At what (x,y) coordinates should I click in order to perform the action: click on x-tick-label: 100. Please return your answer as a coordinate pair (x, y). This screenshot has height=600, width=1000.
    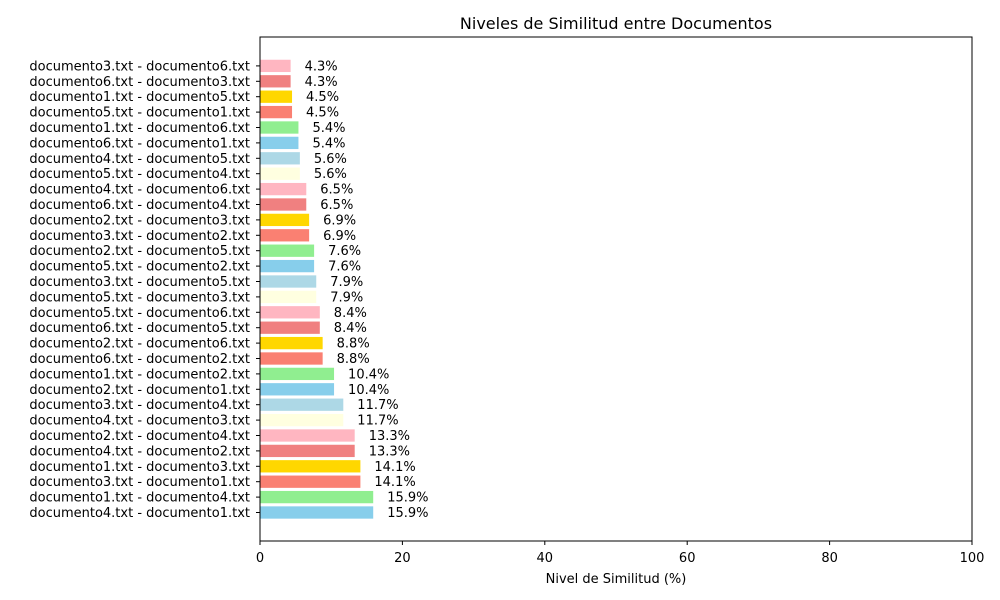
    Looking at the image, I should click on (972, 558).